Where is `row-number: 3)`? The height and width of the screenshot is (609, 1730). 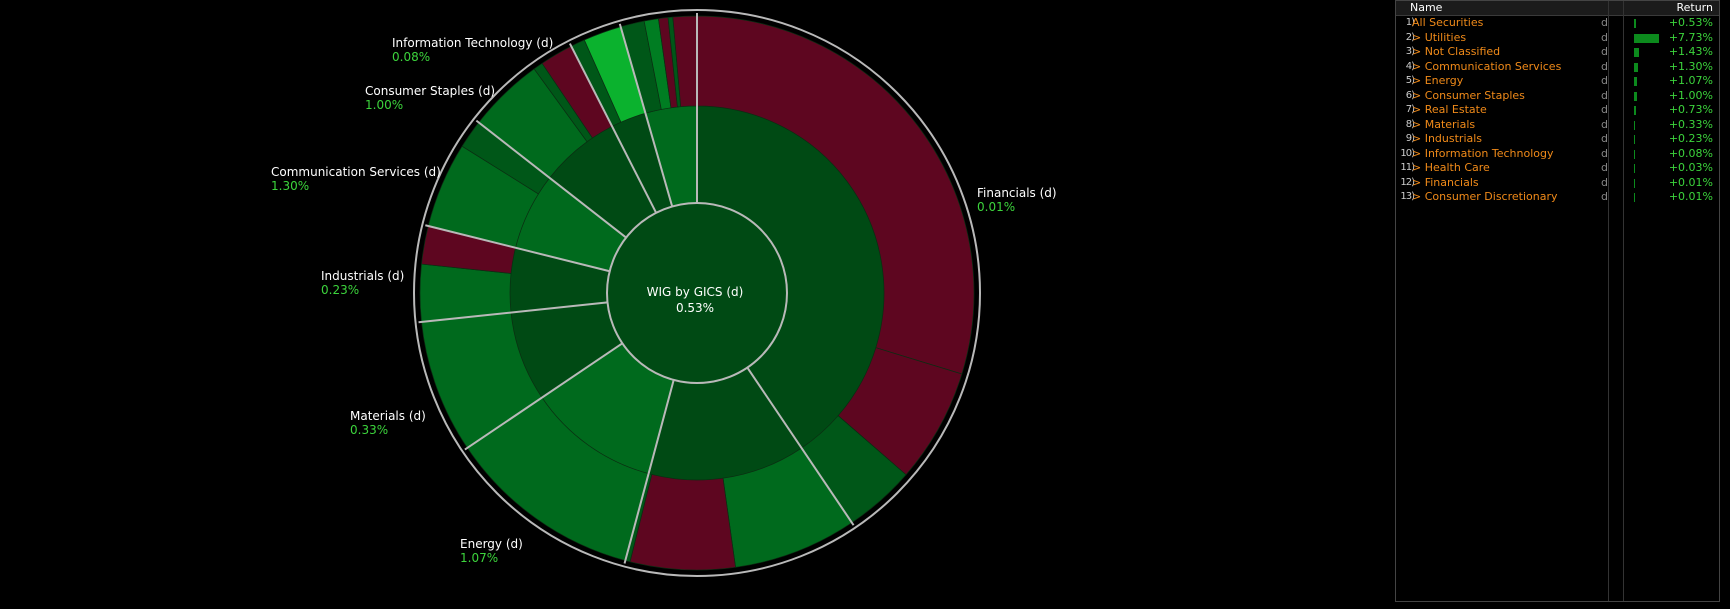 row-number: 3) is located at coordinates (1410, 51).